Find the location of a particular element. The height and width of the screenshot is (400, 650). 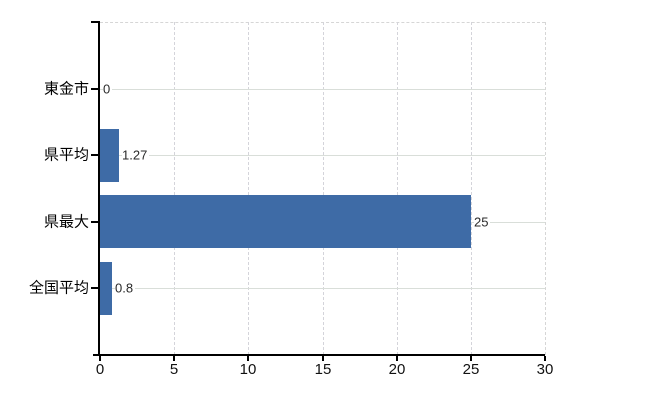

value-label: 0.8 is located at coordinates (125, 288).